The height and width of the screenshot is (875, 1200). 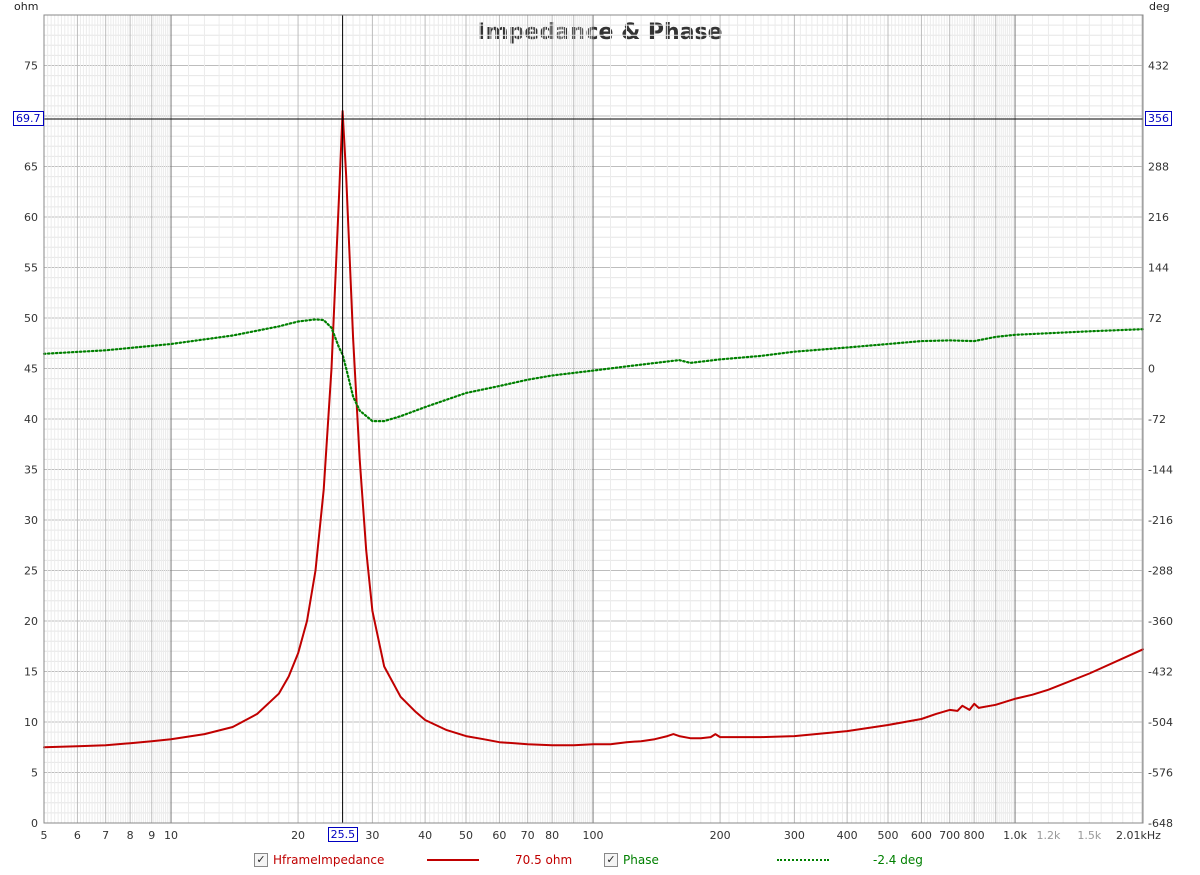 I want to click on y-right-tick-label: -72, so click(x=1157, y=419).